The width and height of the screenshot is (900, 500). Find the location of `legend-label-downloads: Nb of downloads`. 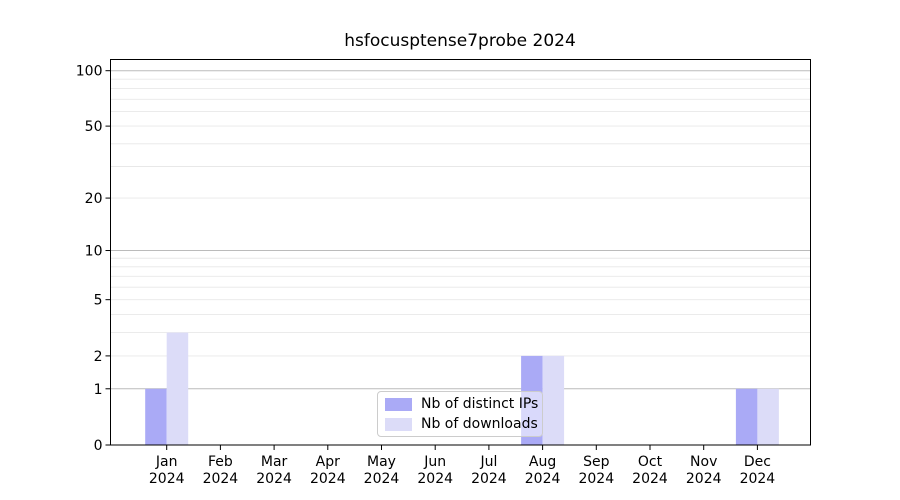

legend-label-downloads: Nb of downloads is located at coordinates (479, 424).